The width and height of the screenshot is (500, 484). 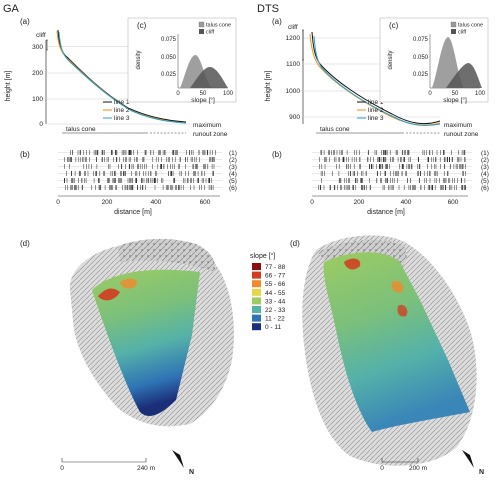 What do you see at coordinates (396, 342) in the screenshot?
I see `slope-map-dts` at bounding box center [396, 342].